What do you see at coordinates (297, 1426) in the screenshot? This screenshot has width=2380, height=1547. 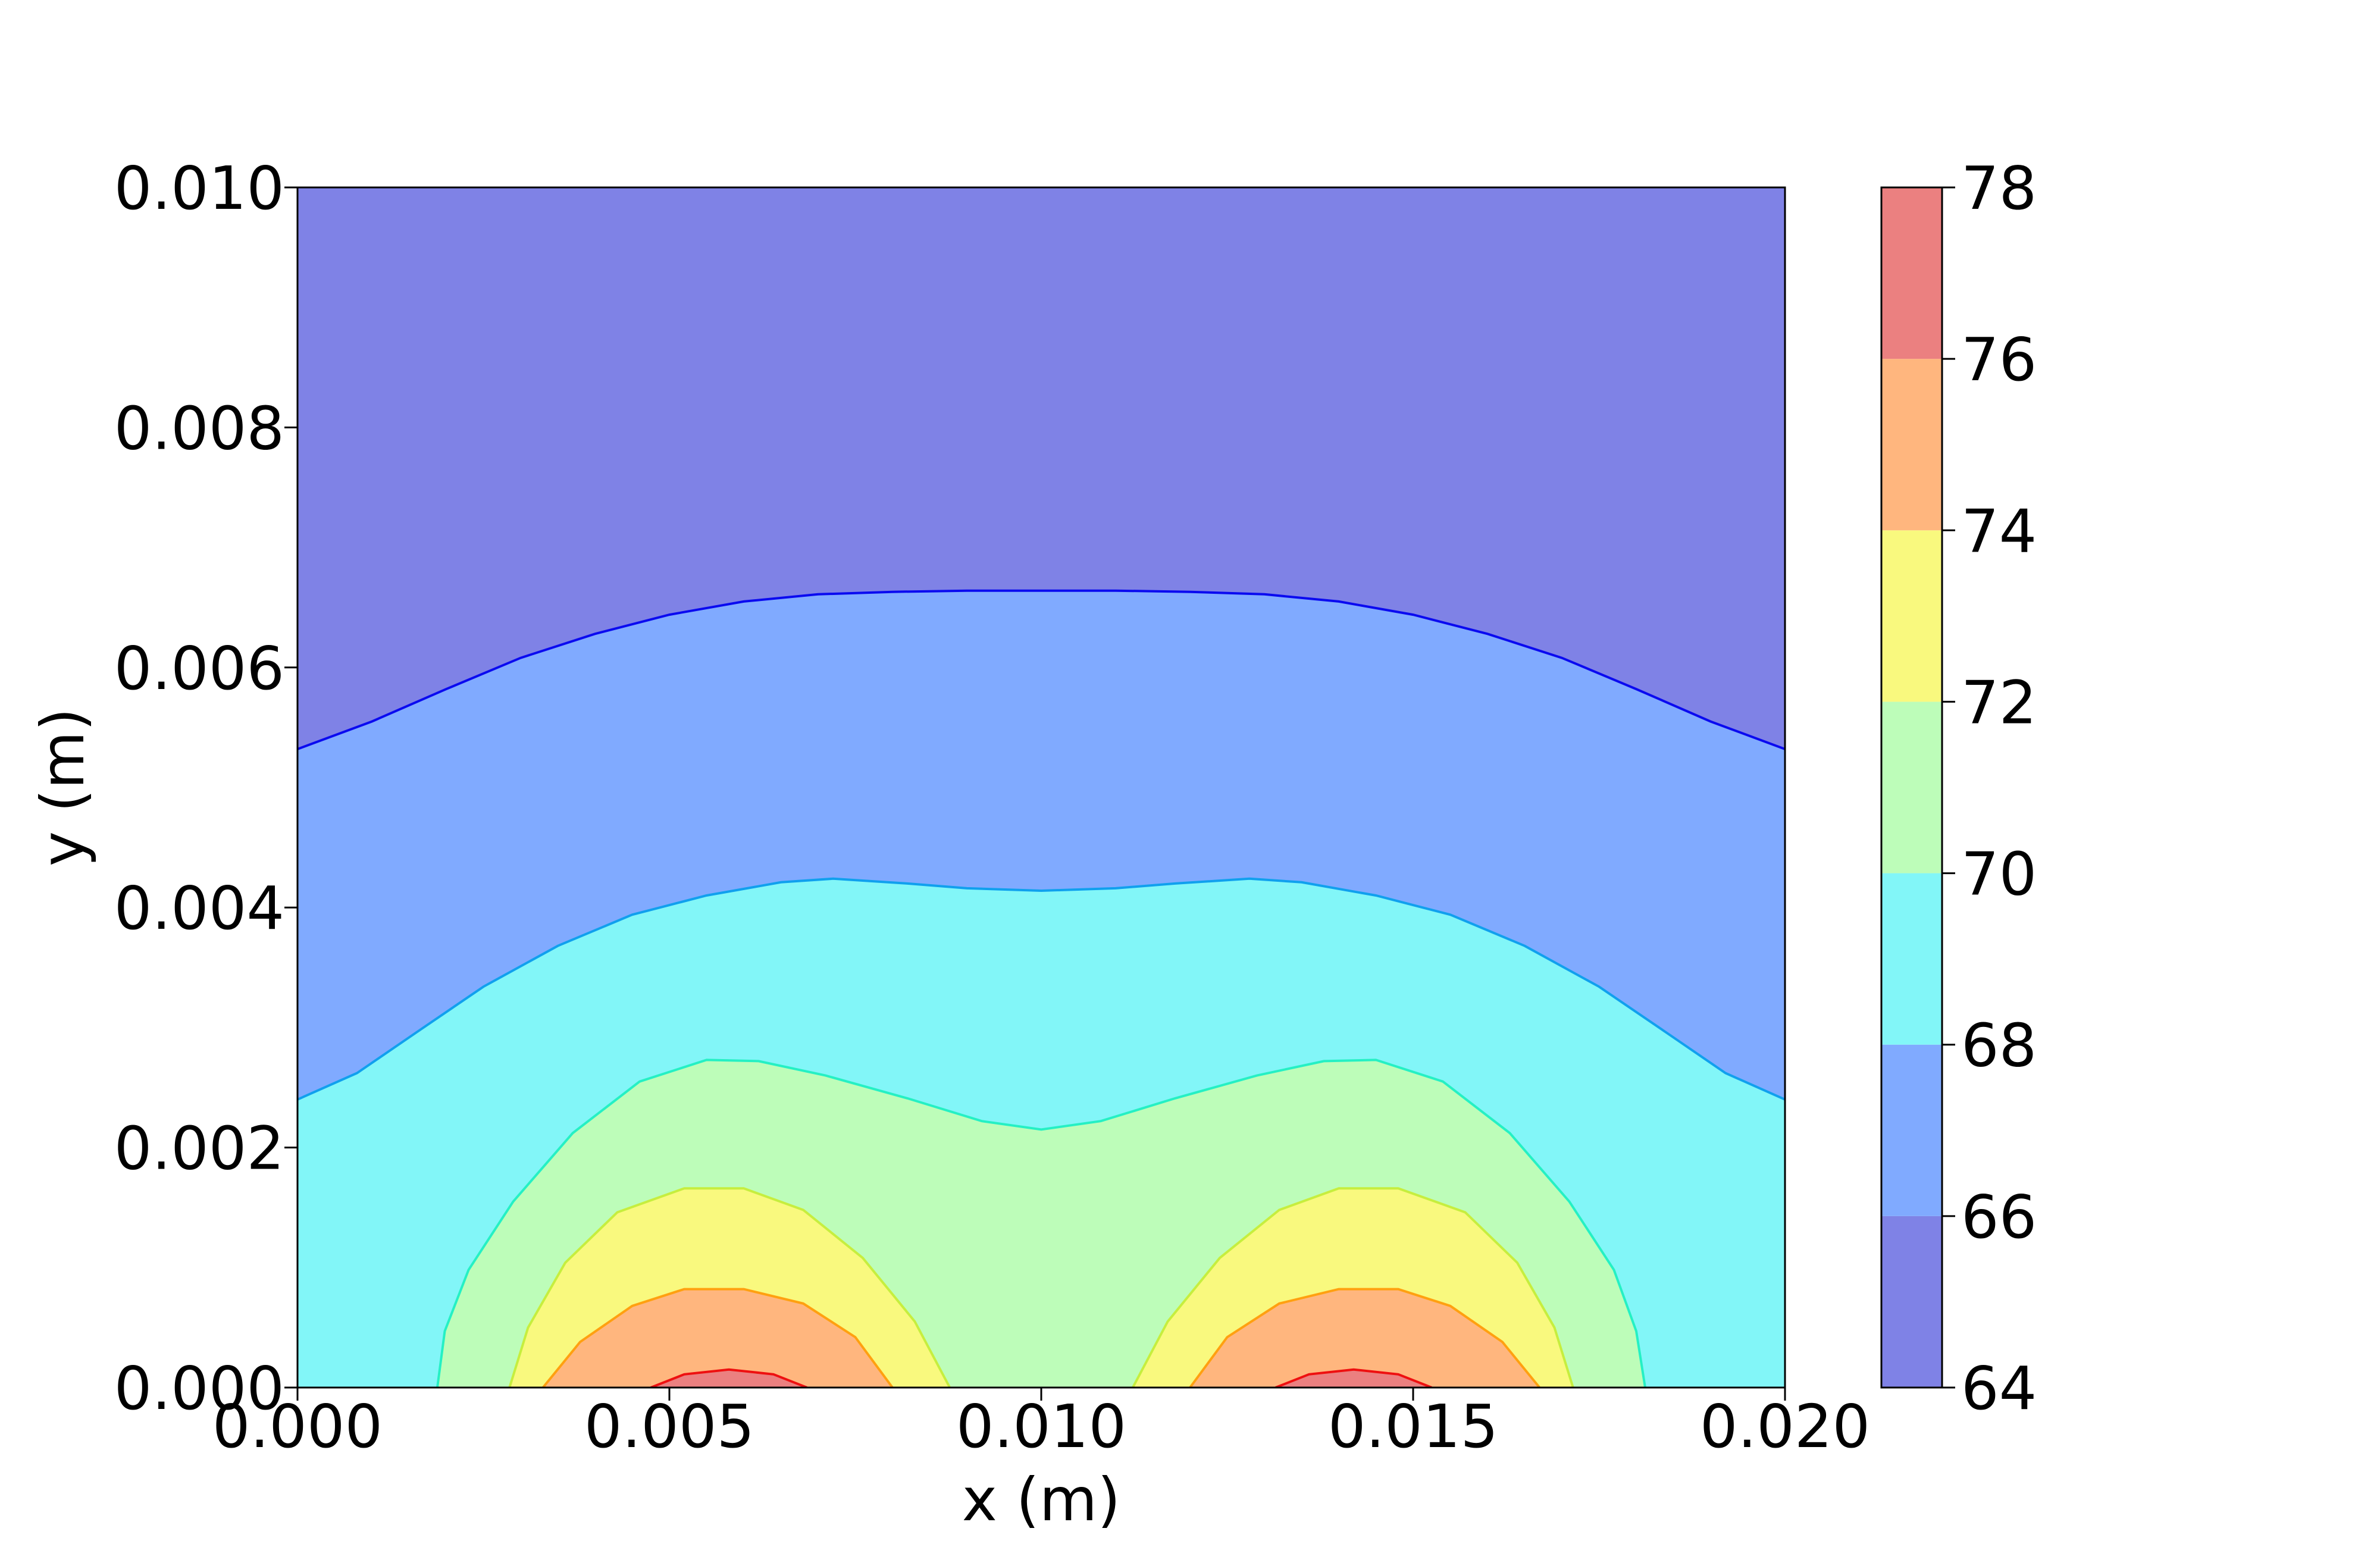 I see `x-tick-label: 0.000` at bounding box center [297, 1426].